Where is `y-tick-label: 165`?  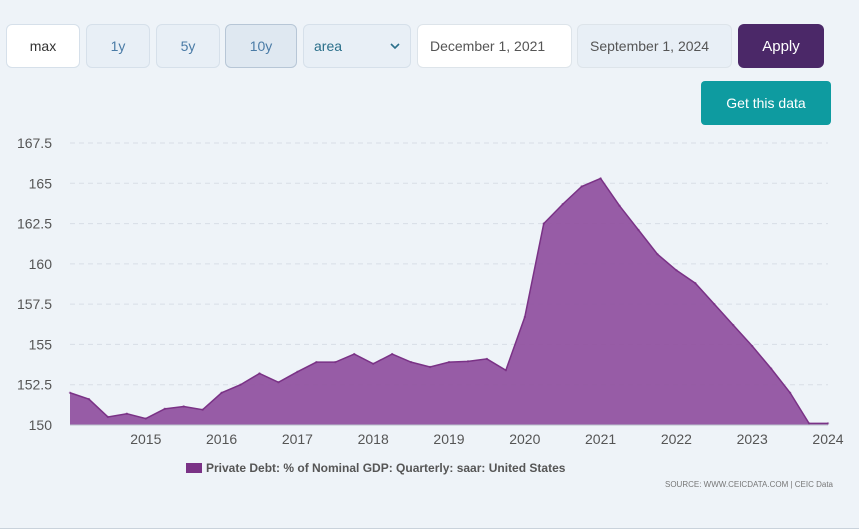 y-tick-label: 165 is located at coordinates (41, 183).